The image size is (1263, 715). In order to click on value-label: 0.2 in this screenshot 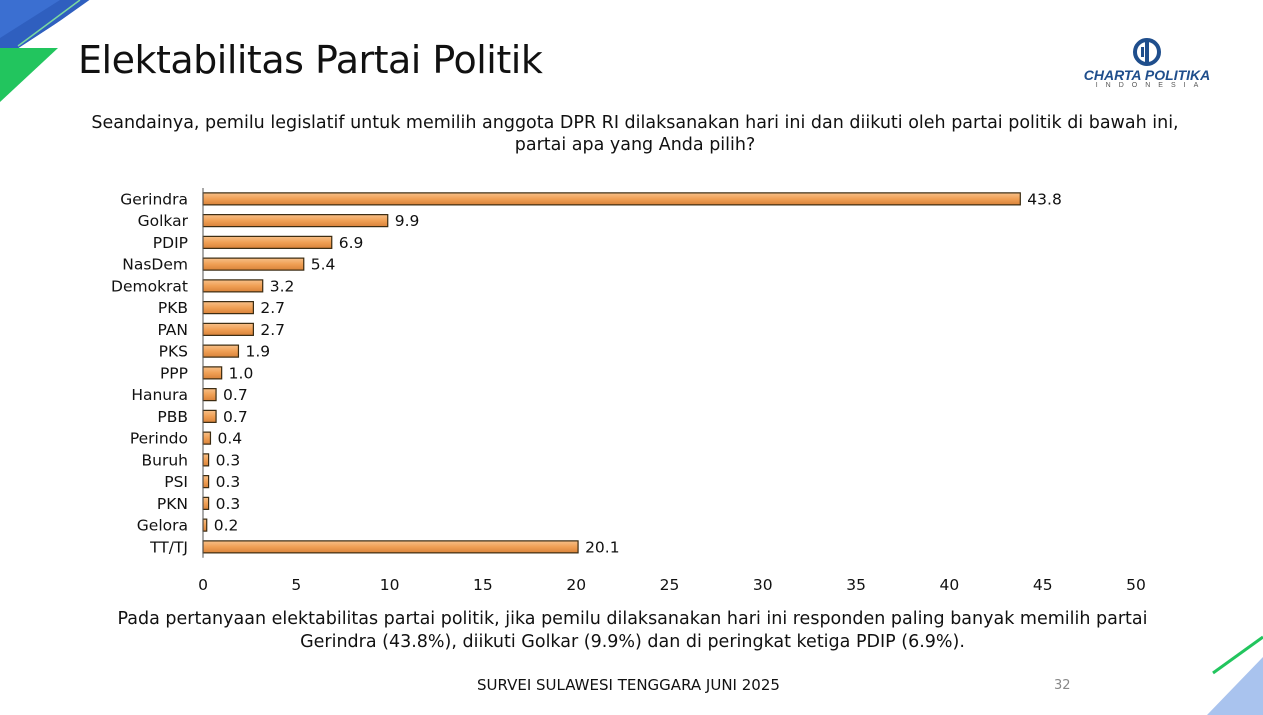, I will do `click(226, 526)`.